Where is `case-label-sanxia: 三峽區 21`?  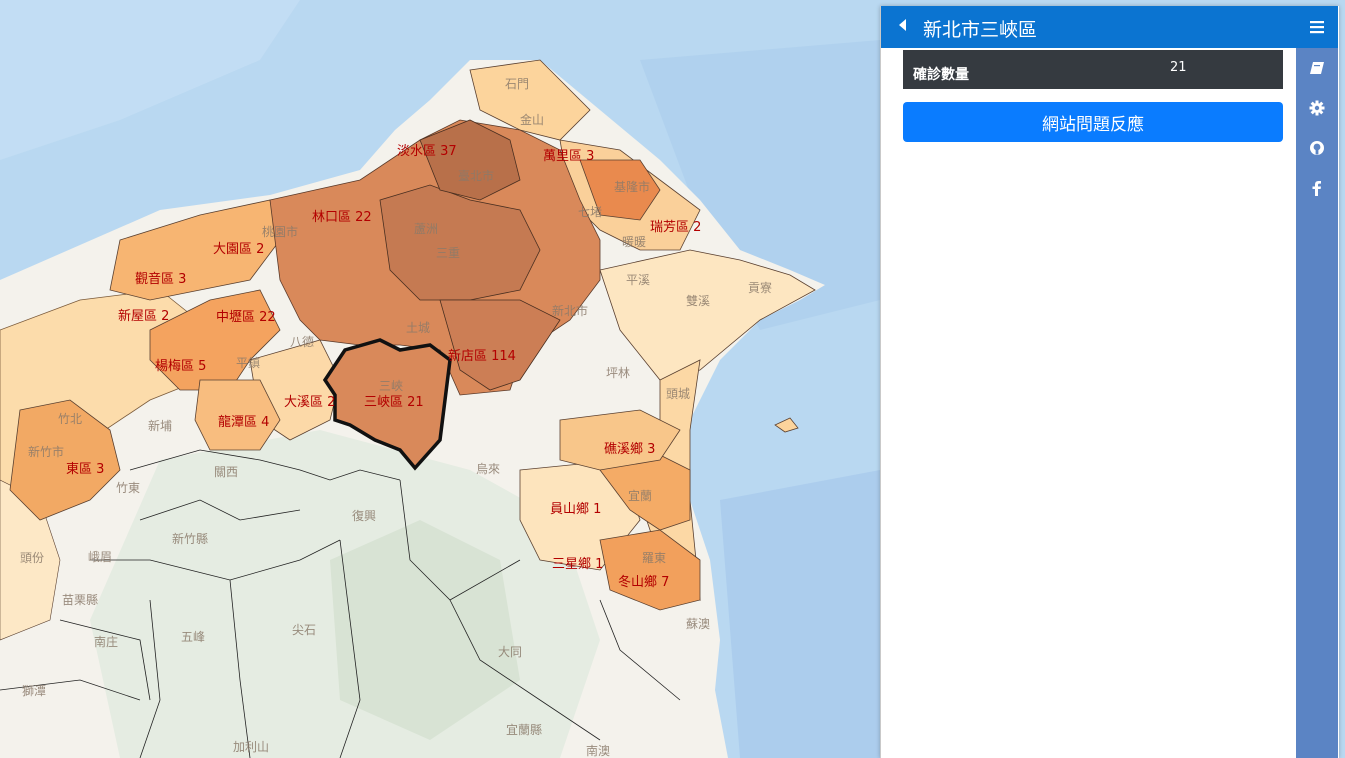 case-label-sanxia: 三峽區 21 is located at coordinates (394, 402).